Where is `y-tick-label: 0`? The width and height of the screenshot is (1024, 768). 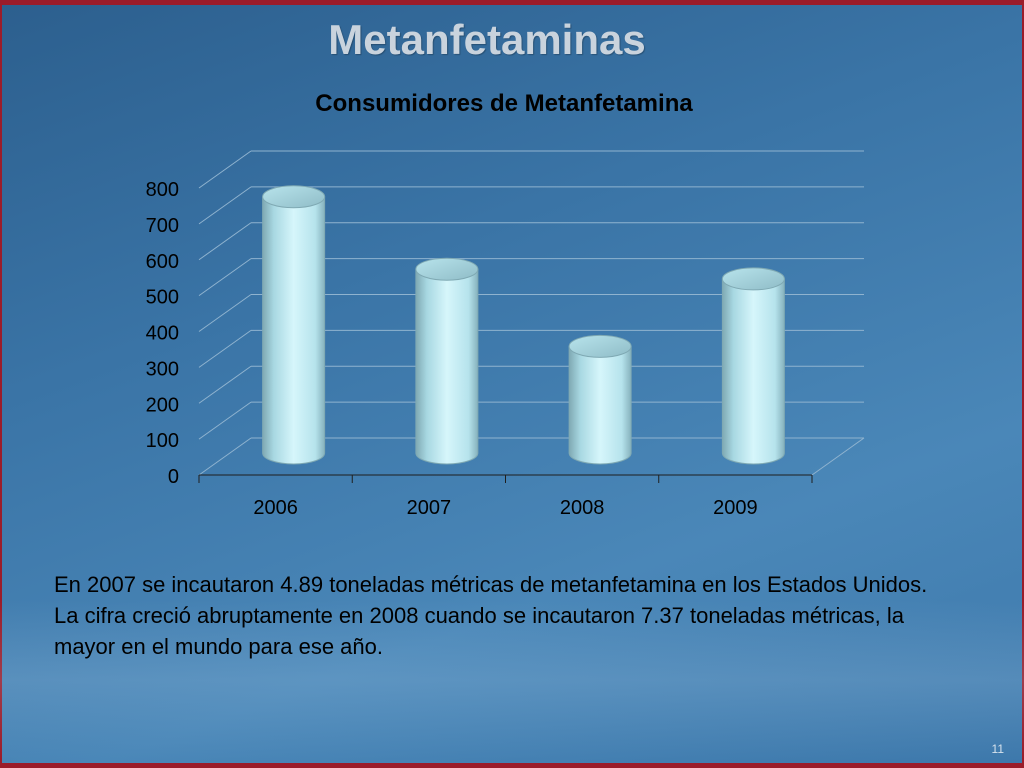
y-tick-label: 0 is located at coordinates (173, 477).